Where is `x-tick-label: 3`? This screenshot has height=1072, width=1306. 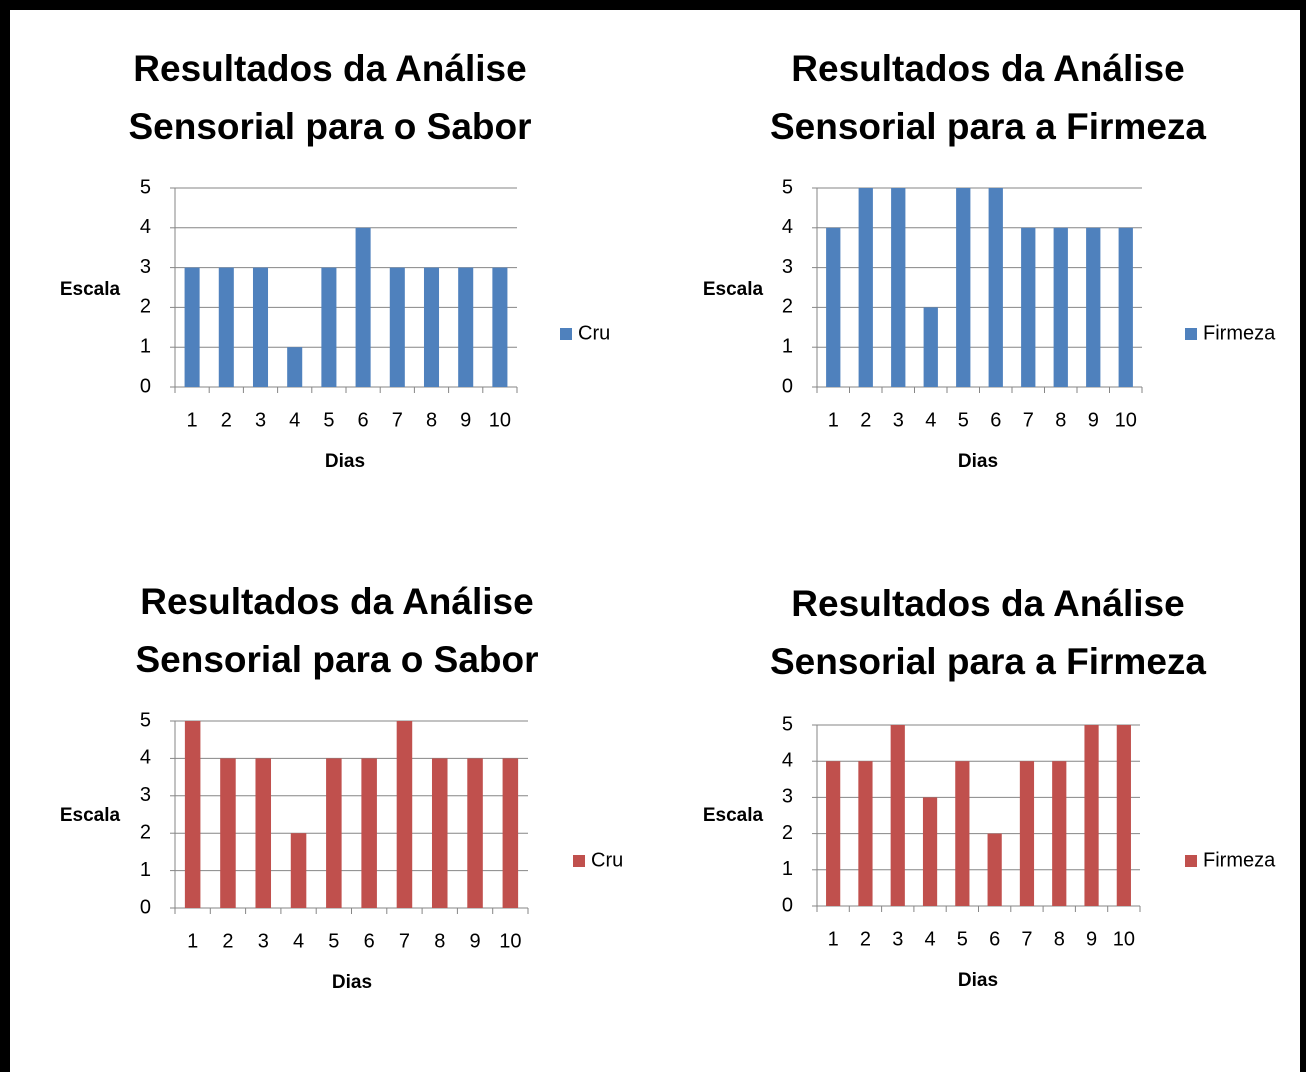
x-tick-label: 3 is located at coordinates (898, 420).